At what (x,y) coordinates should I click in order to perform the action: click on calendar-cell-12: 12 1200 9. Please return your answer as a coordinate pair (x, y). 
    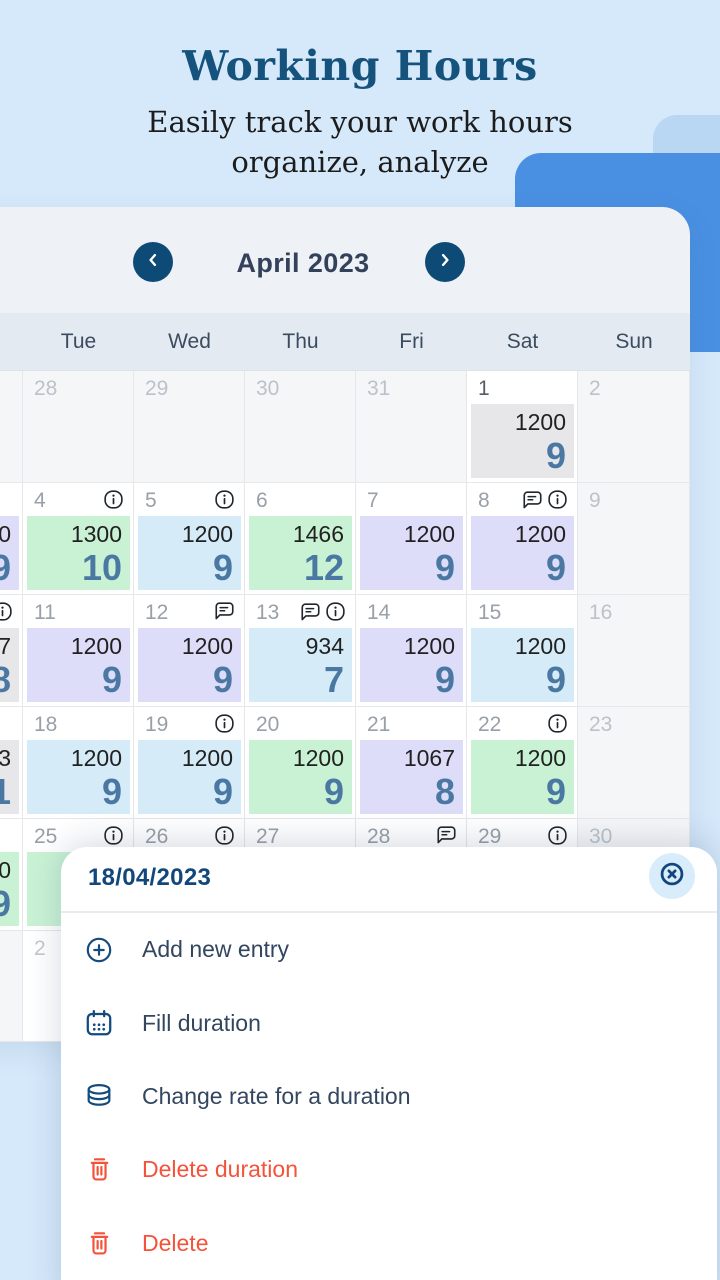
    Looking at the image, I should click on (189, 651).